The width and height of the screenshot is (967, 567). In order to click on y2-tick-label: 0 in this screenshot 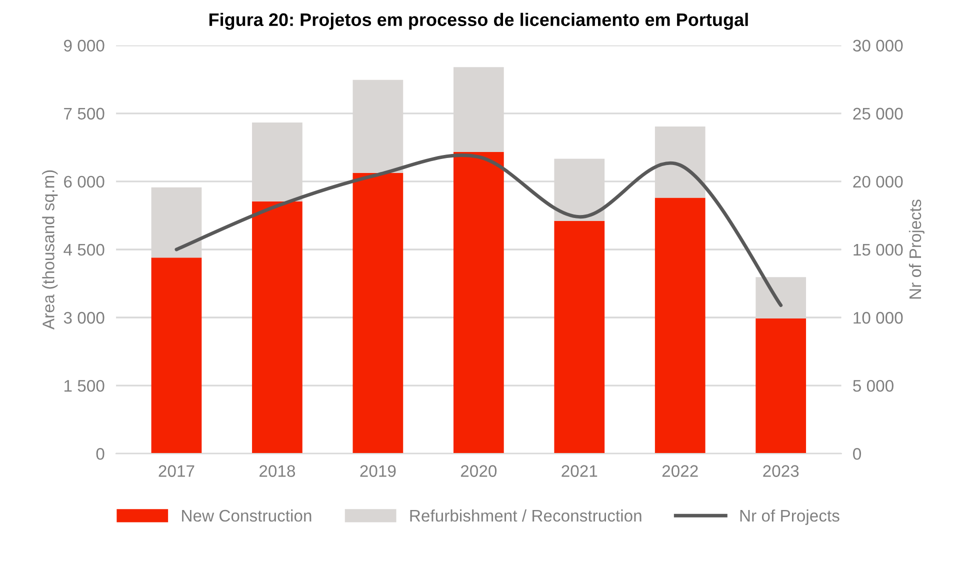, I will do `click(857, 454)`.